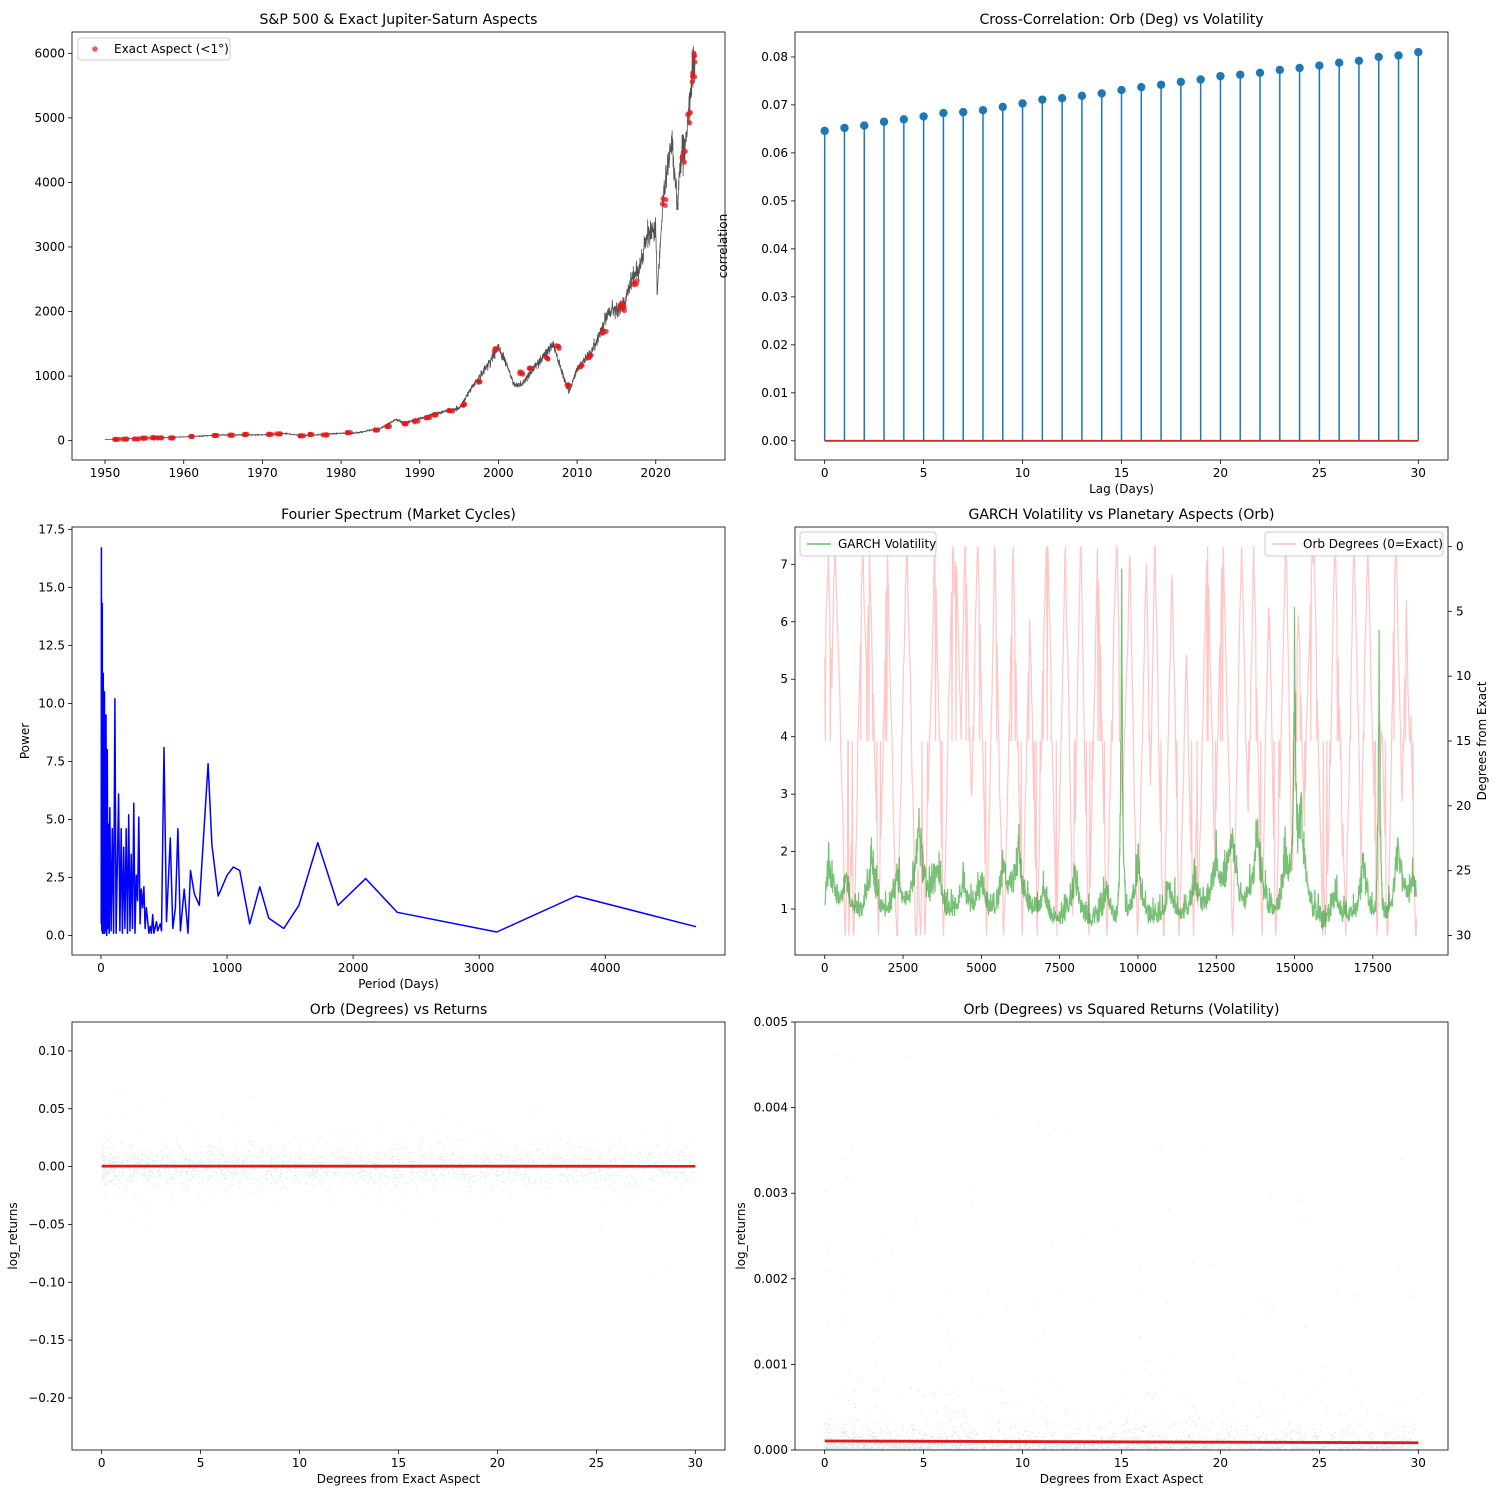 The image size is (1500, 1500). I want to click on x-axis-label: Period (Days), so click(398, 984).